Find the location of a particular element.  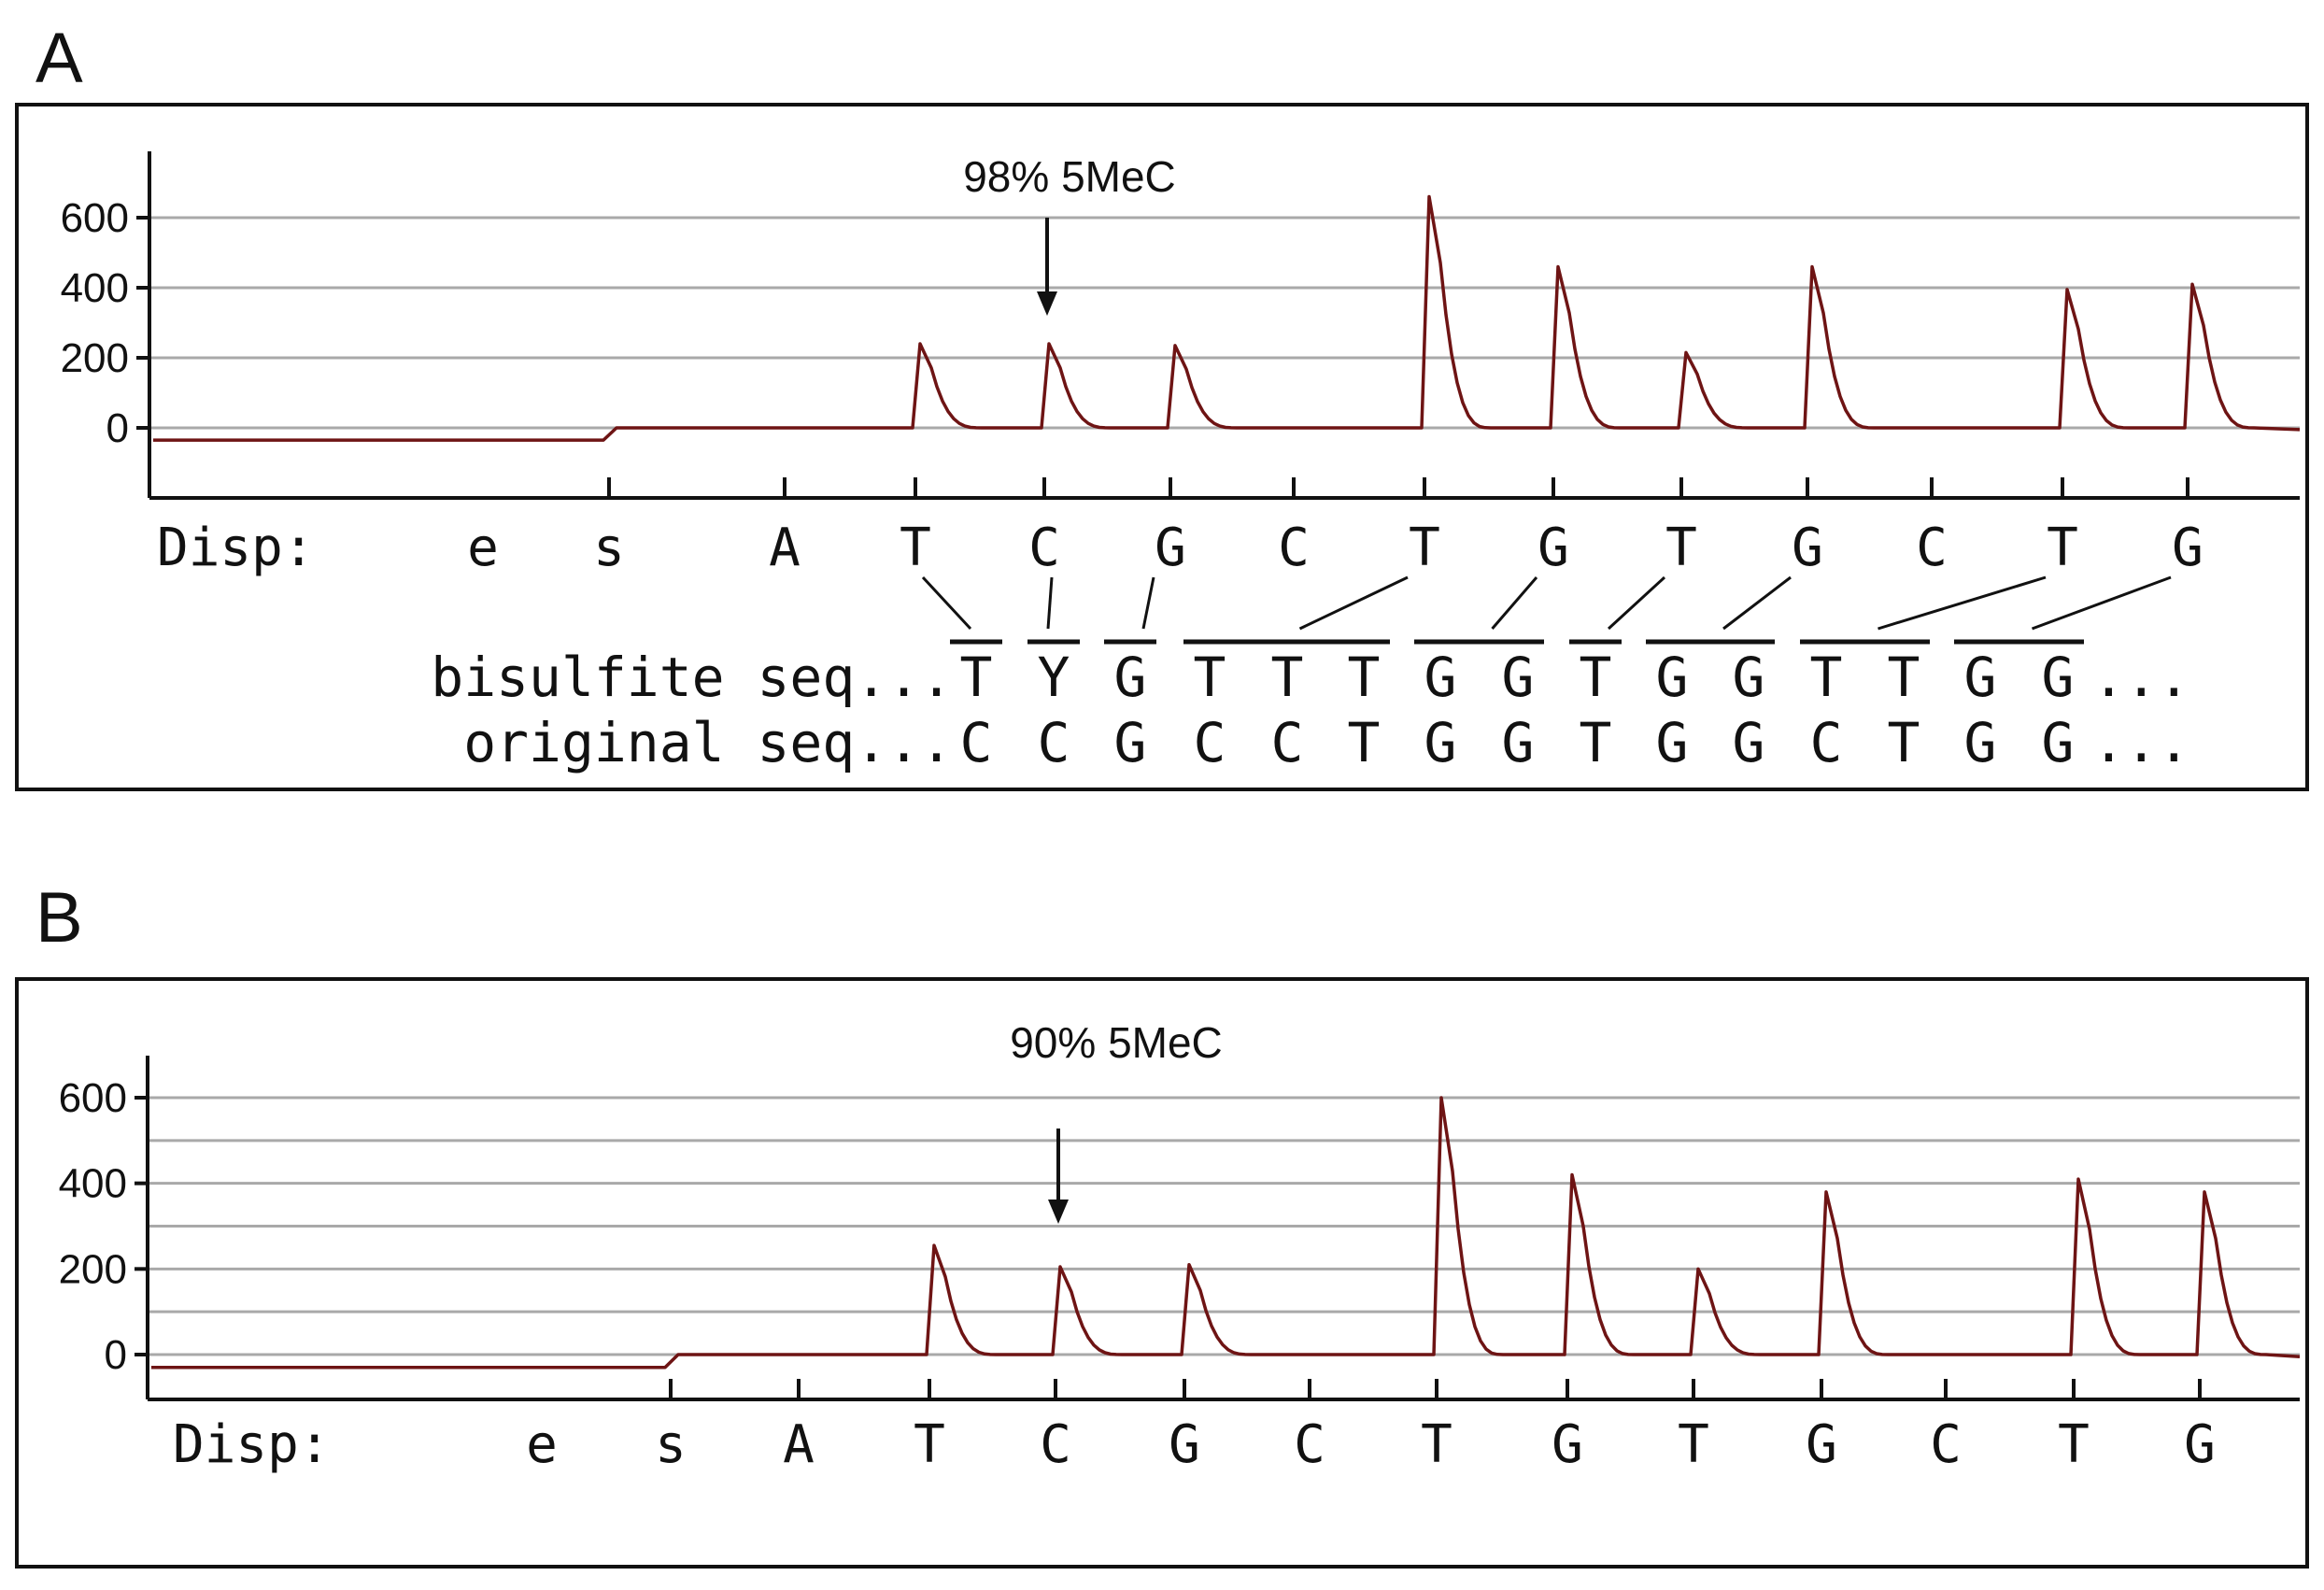

panel-a-arrow-head is located at coordinates (1047, 303).